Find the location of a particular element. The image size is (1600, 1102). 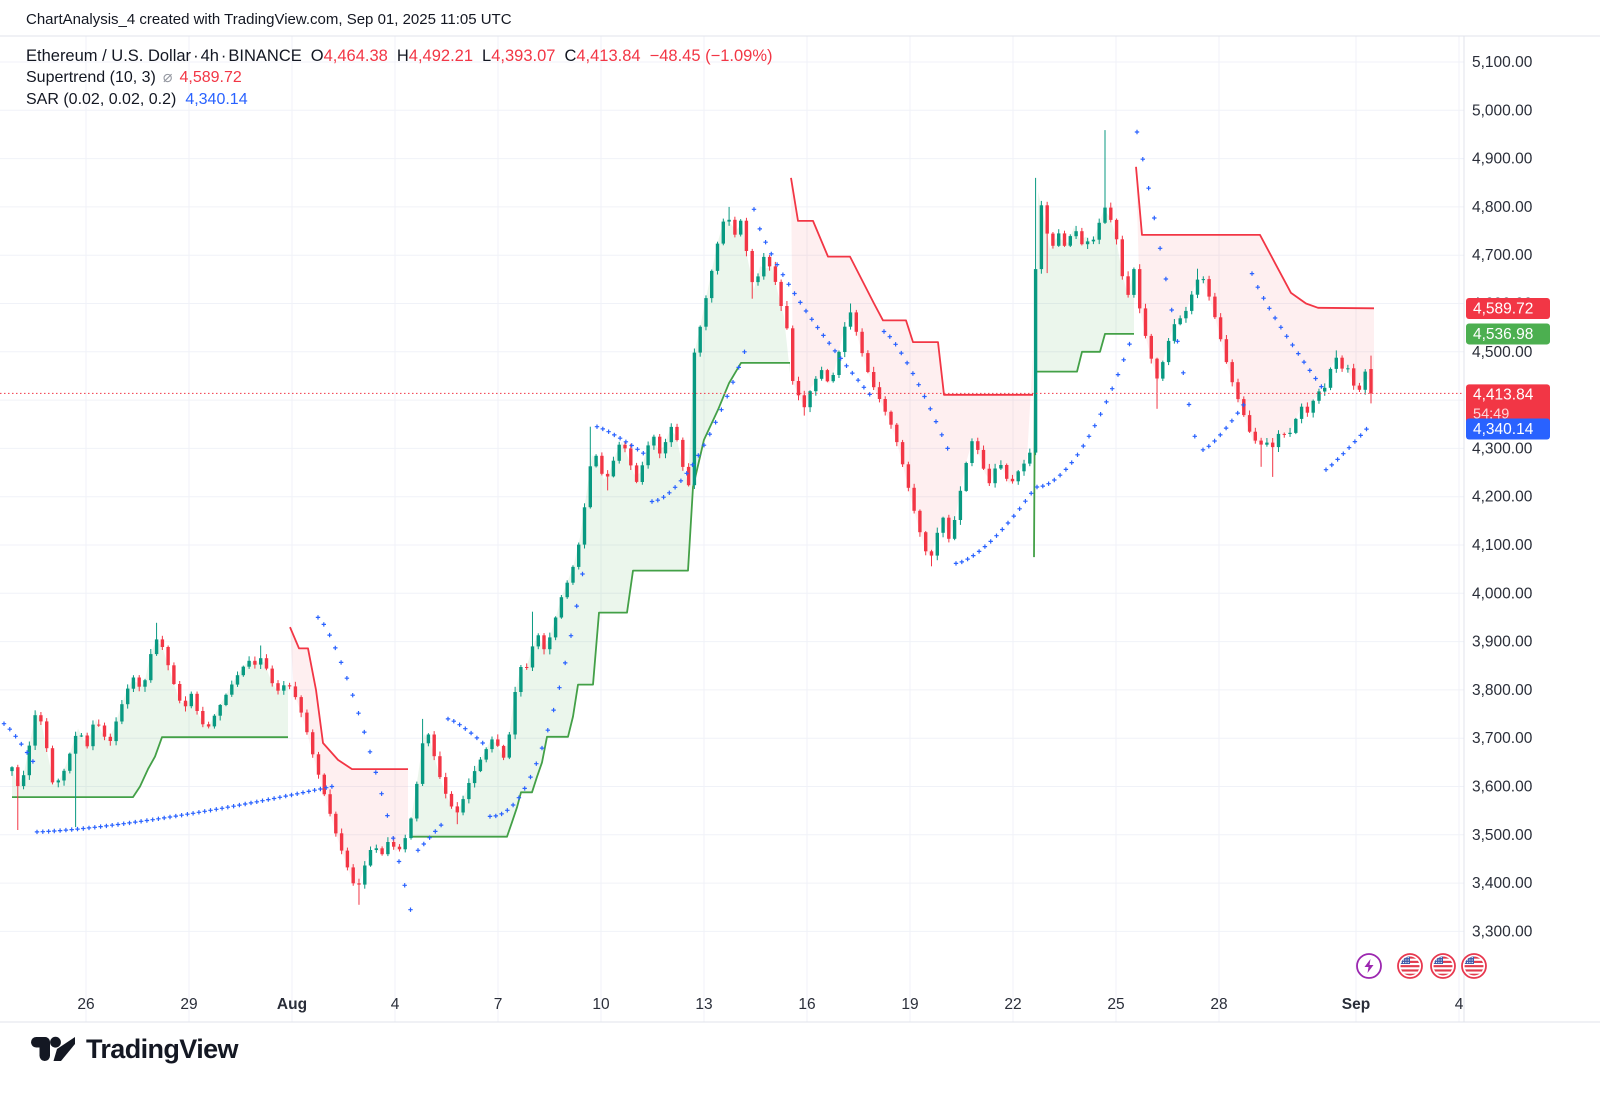

svg-text: 4,413.84 is located at coordinates (1503, 394).